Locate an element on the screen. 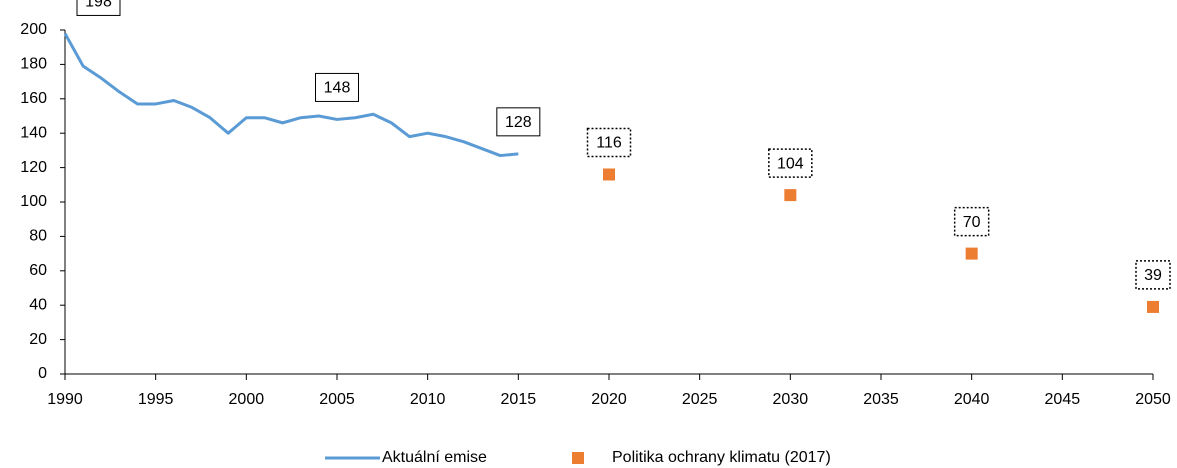 The image size is (1177, 468). data-label: 104 is located at coordinates (790, 163).